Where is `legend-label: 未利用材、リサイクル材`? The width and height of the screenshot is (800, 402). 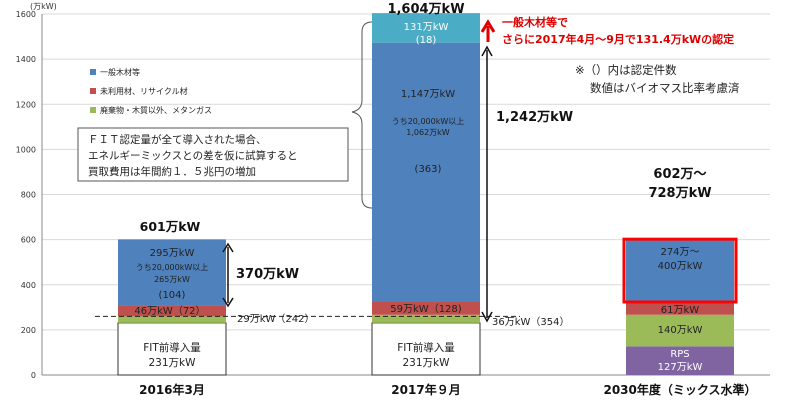 legend-label: 未利用材、リサイクル材 is located at coordinates (144, 91).